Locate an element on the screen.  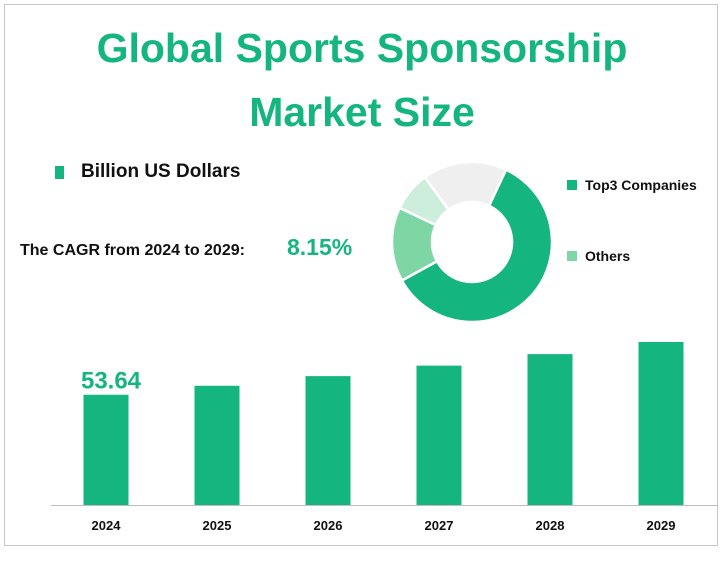
donut-chart is located at coordinates (472, 242).